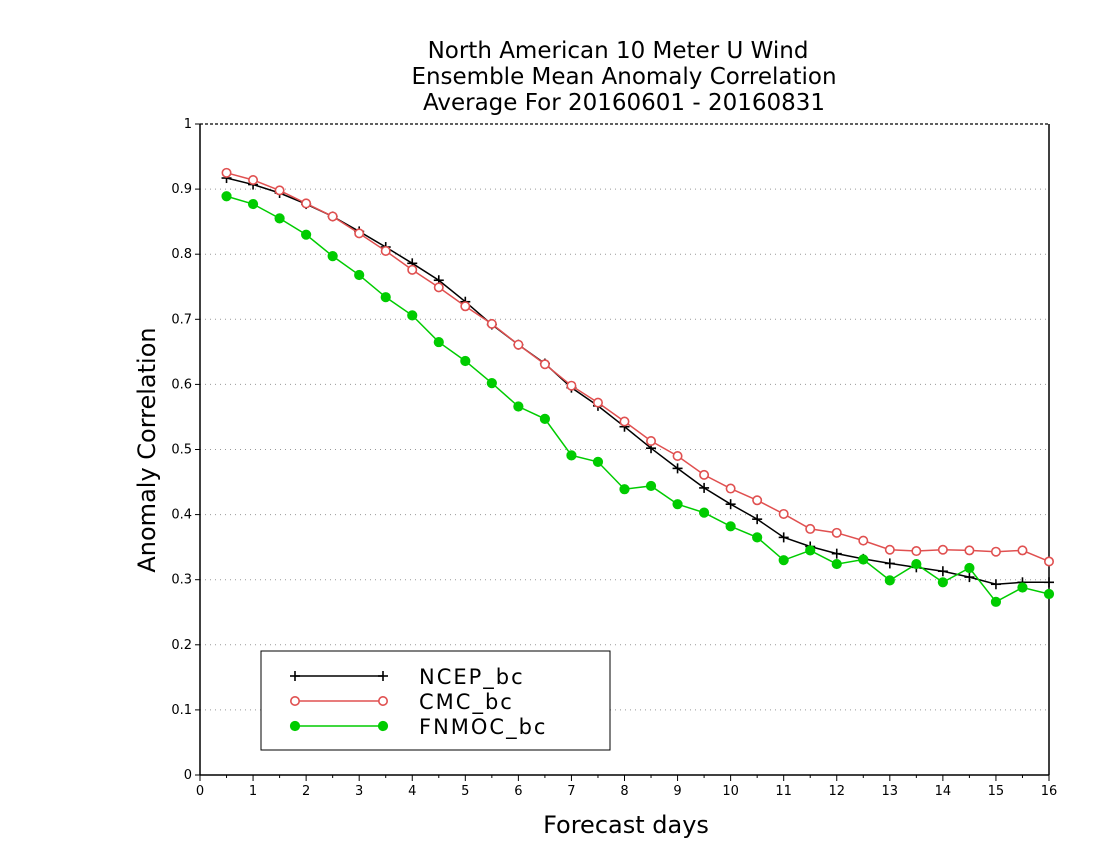 This screenshot has width=1100, height=850. Describe the element at coordinates (401, 702) in the screenshot. I see `legend-entry-cmc-bc: CMC_bc` at that location.